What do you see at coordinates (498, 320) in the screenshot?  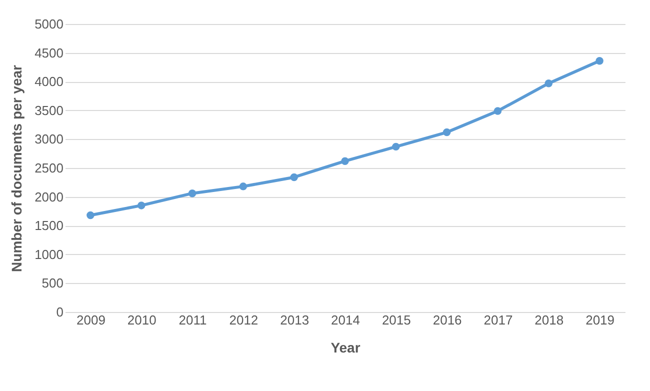 I see `x-tick-label: 2017` at bounding box center [498, 320].